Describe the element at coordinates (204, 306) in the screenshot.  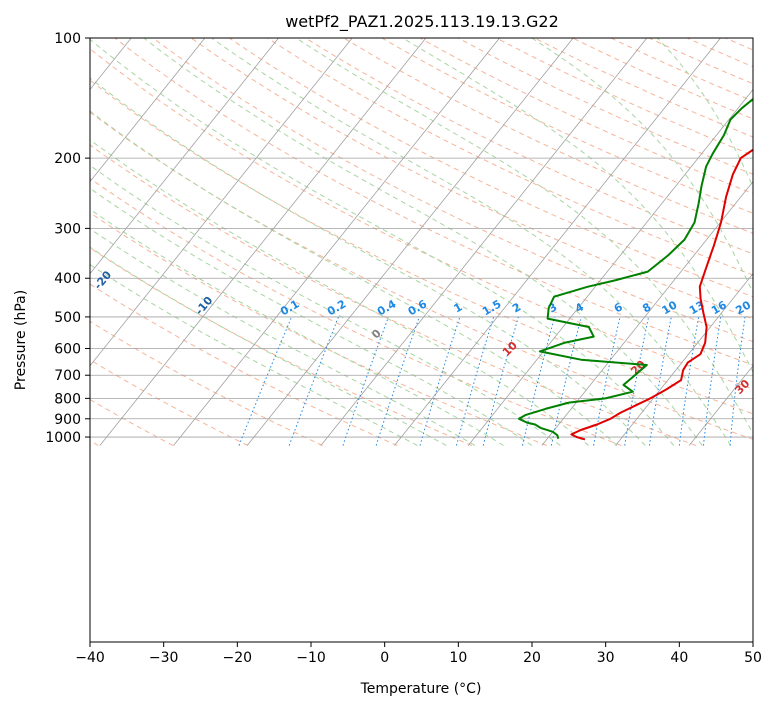
I see `dry-adiabat-label: -10` at that location.